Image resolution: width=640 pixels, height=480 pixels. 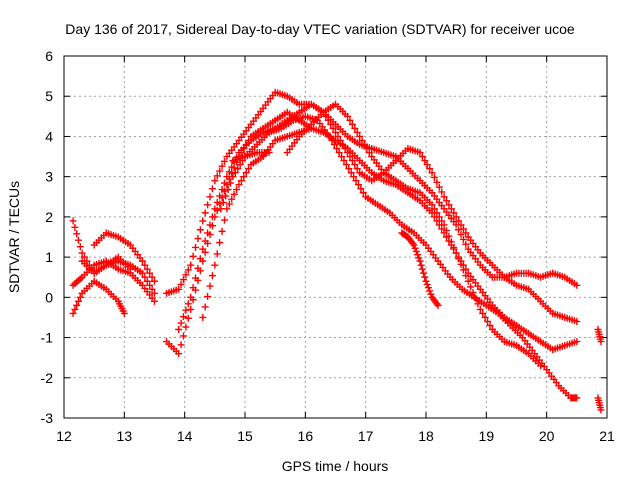 I want to click on y-tick-labels: -3 -2 -1 0 1 2 3 4 5 6, so click(x=47, y=237).